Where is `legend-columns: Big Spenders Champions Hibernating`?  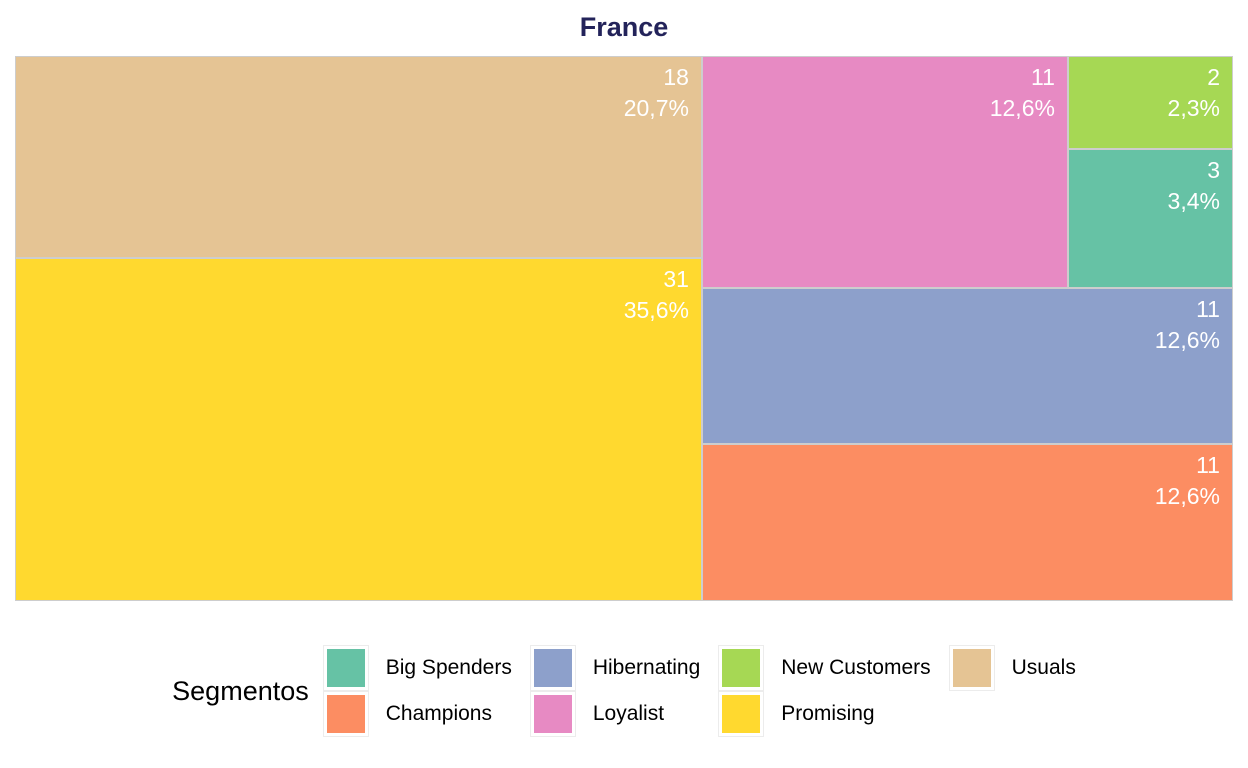
legend-columns: Big Spenders Champions Hibernating is located at coordinates (699, 691).